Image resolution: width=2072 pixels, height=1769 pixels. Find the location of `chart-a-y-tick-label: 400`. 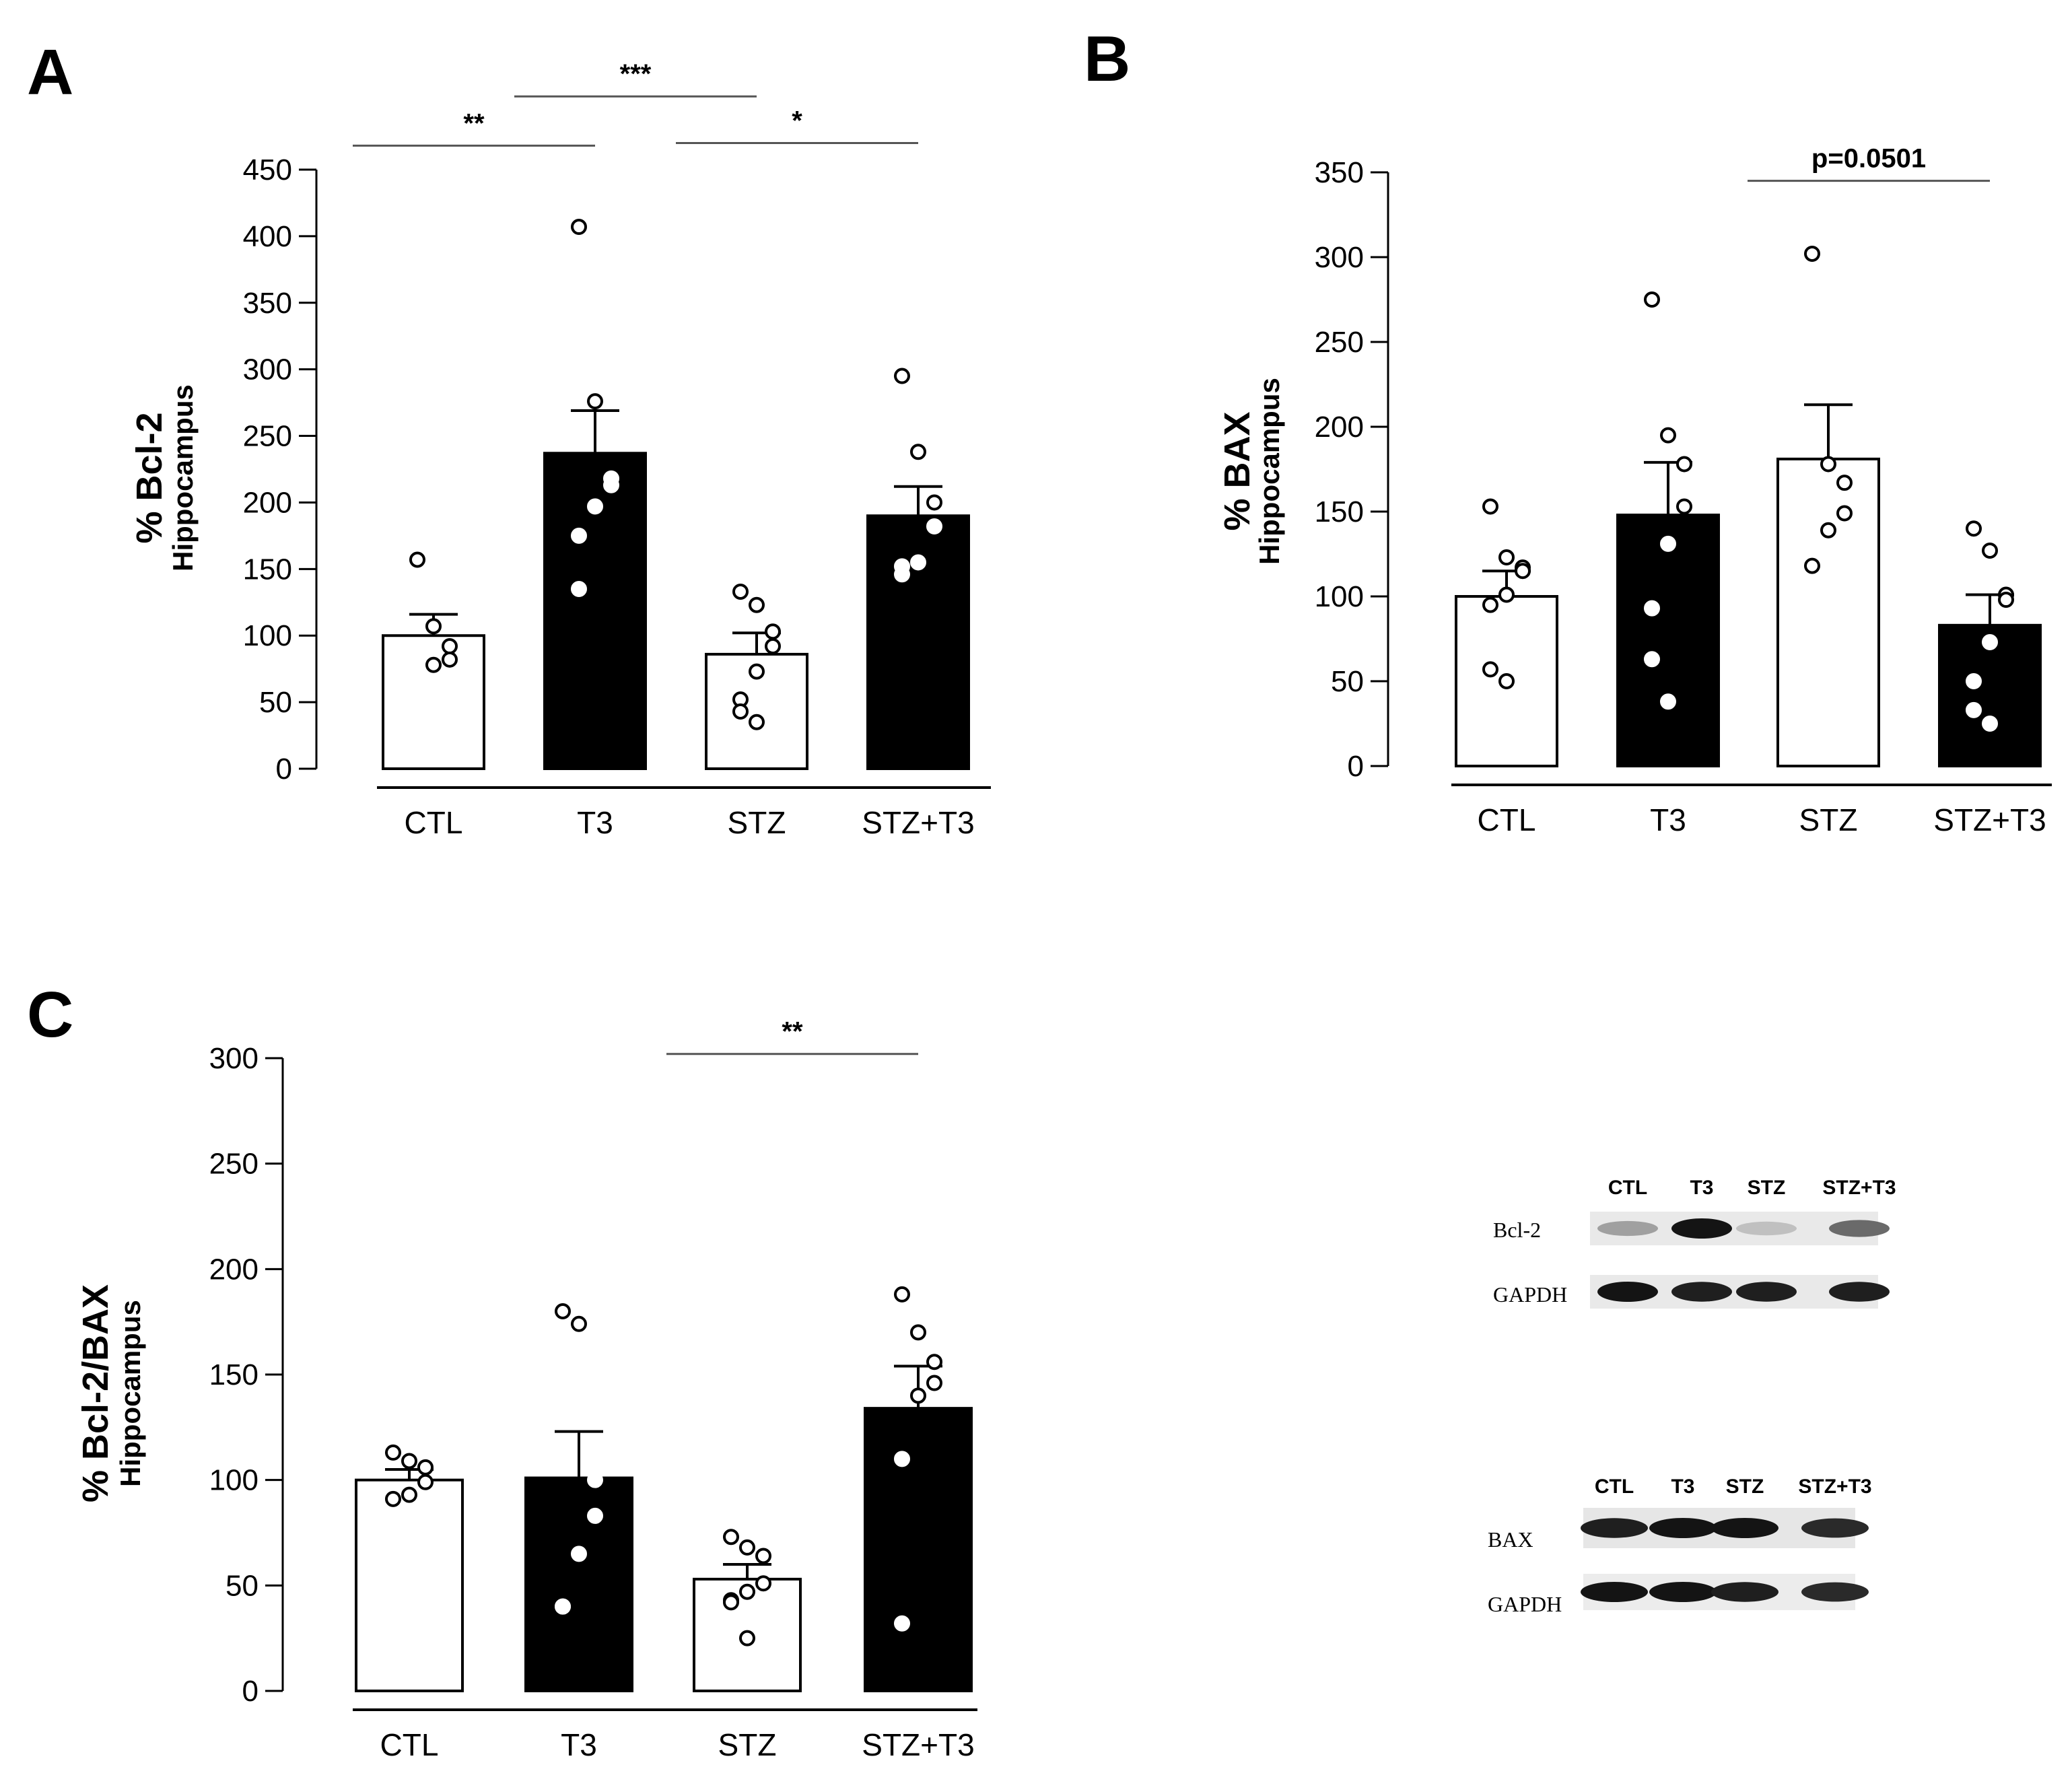

chart-a-y-tick-label: 400 is located at coordinates (267, 236).